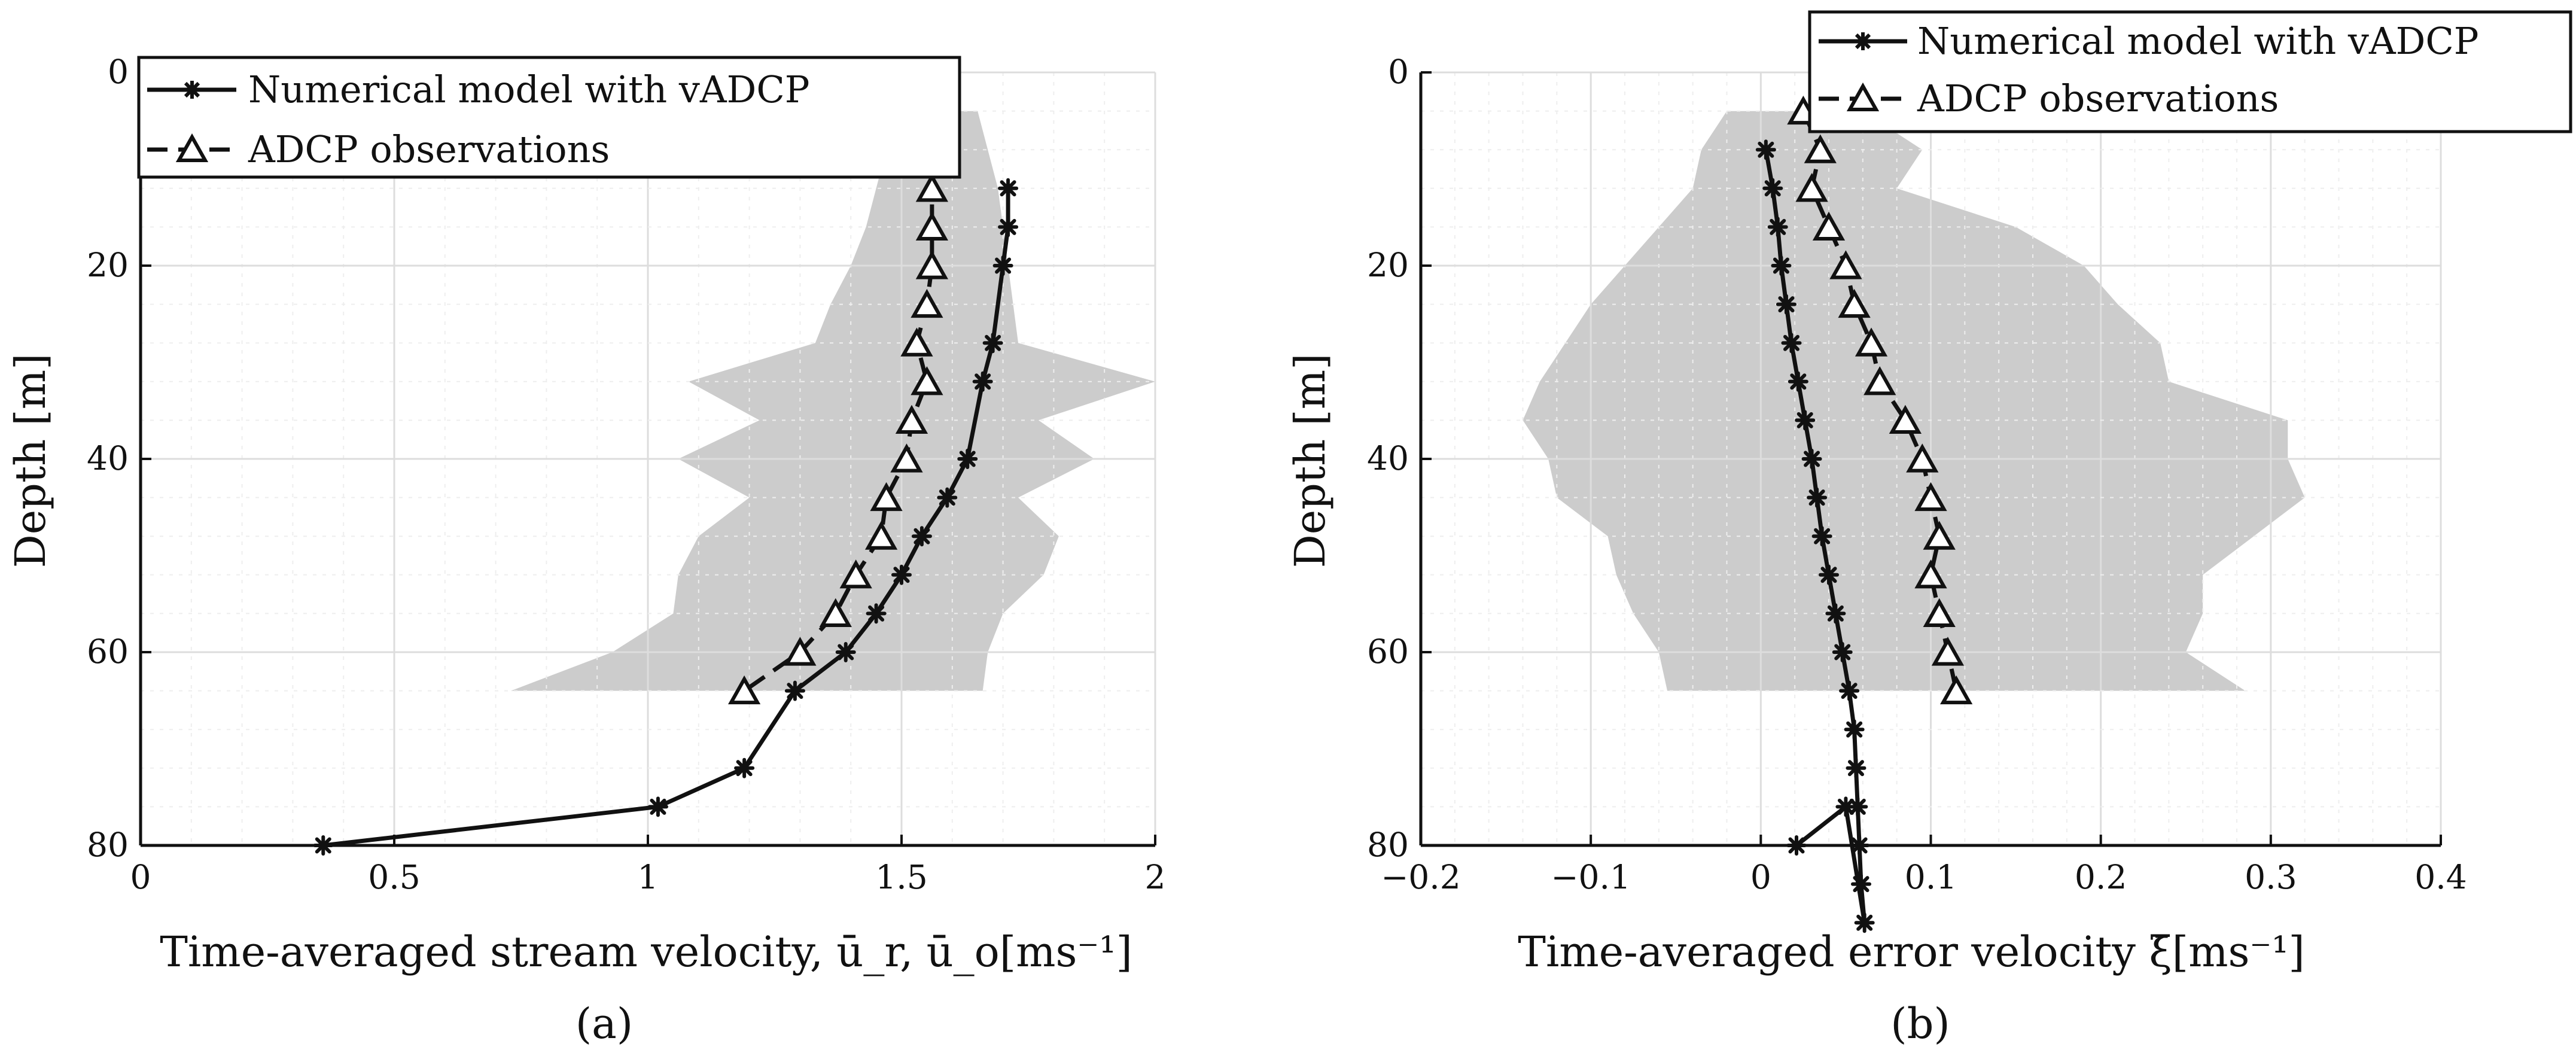  I want to click on panelA-band-area, so click(833, 401).